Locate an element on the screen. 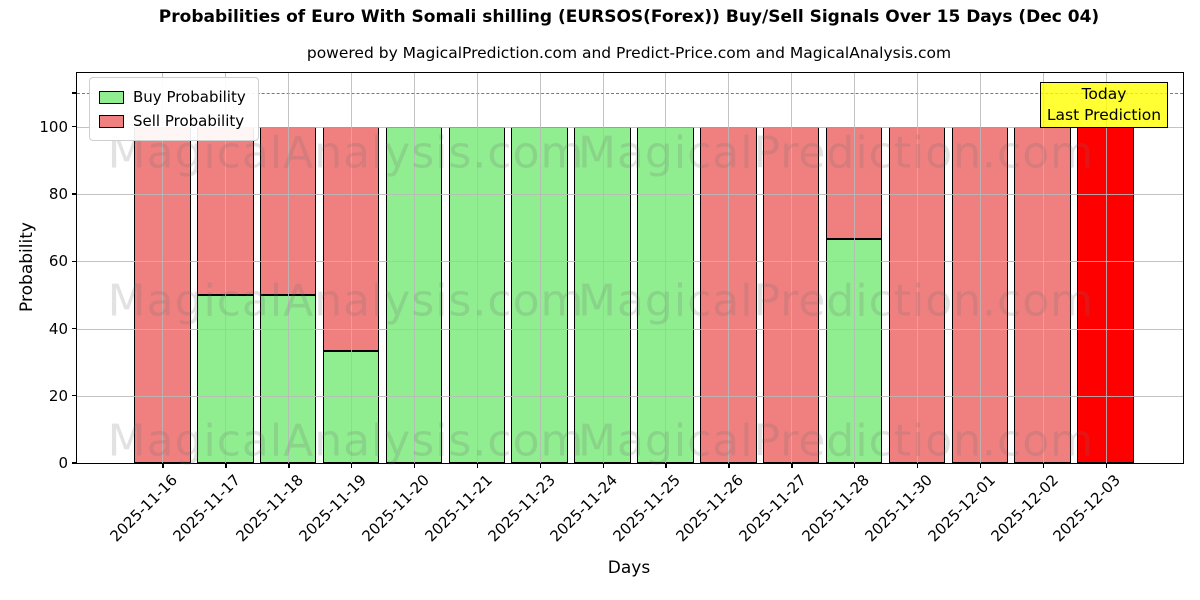 Image resolution: width=1200 pixels, height=600 pixels. y-tick-label: 40 is located at coordinates (58, 328).